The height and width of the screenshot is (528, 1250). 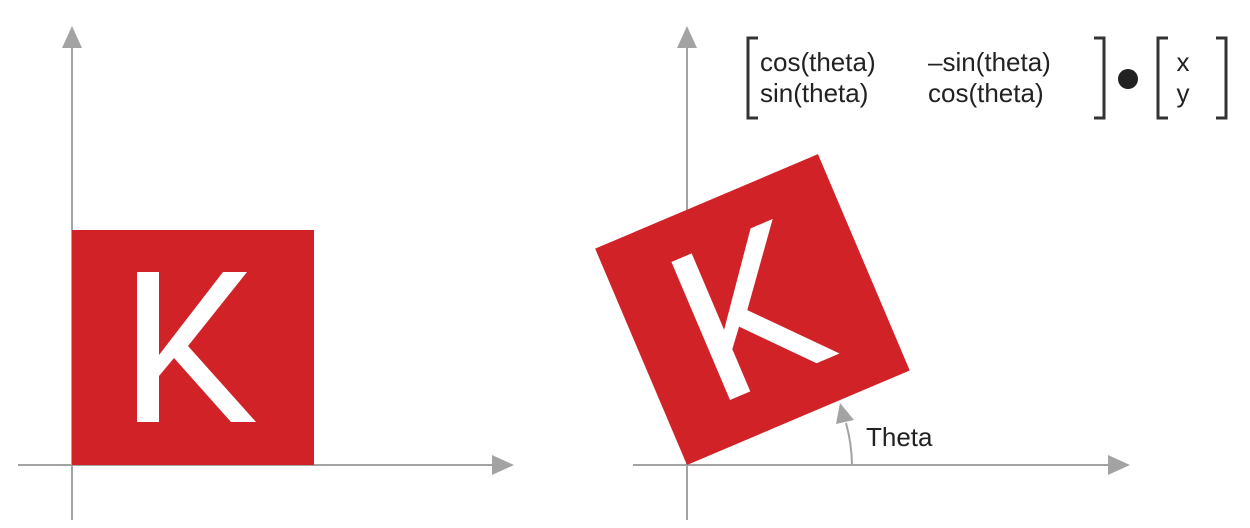 I want to click on k-letter-glyph, so click(x=196, y=347).